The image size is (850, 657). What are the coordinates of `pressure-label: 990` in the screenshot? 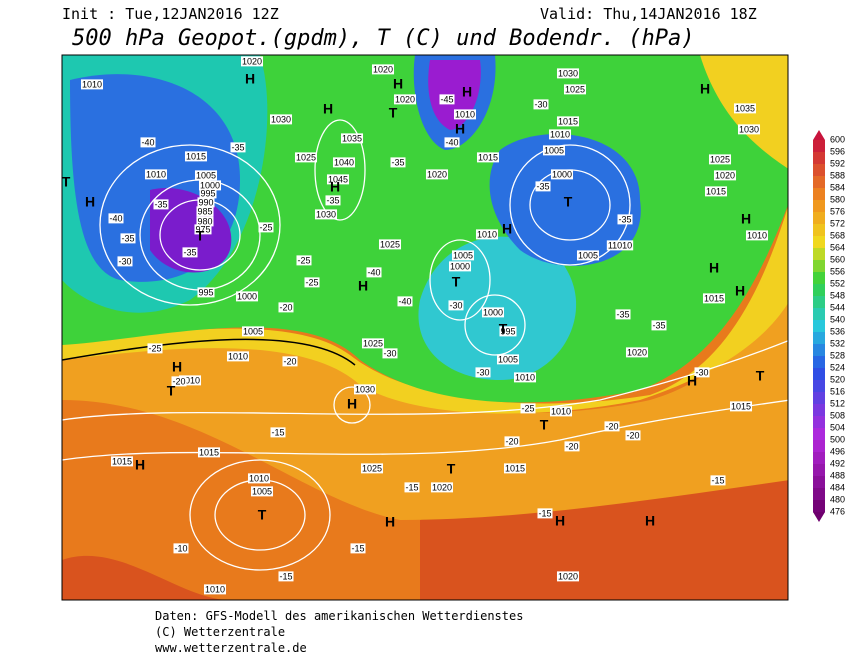 It's located at (205, 202).